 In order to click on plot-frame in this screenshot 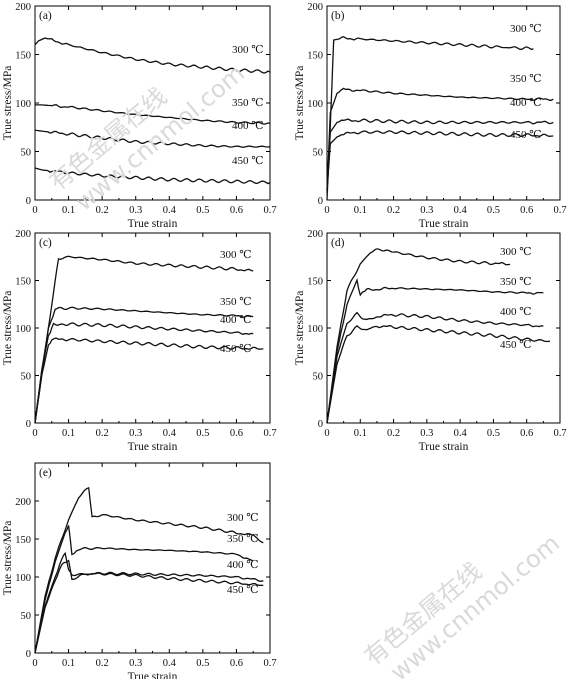, I will do `click(152, 558)`.